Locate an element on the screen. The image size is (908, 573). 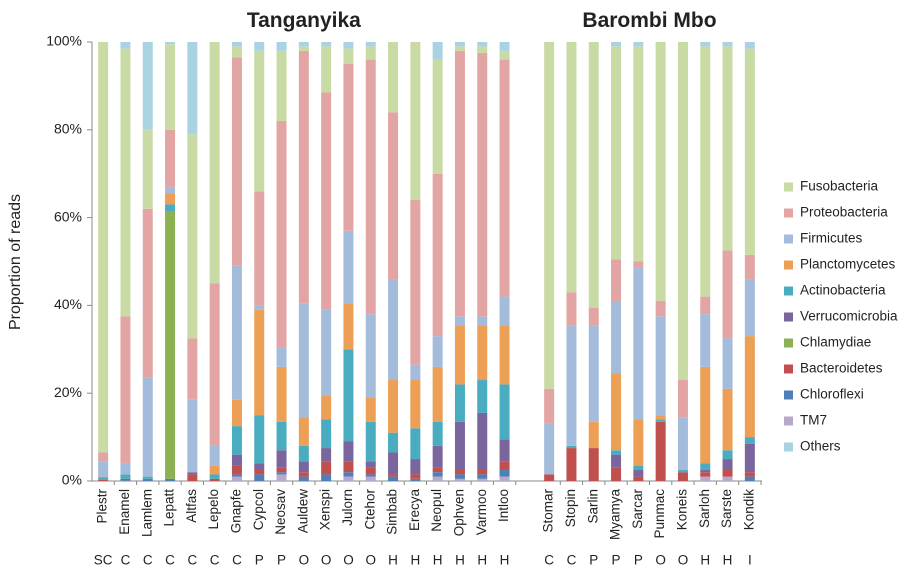
x-tick-label: Sarloh is located at coordinates (704, 508).